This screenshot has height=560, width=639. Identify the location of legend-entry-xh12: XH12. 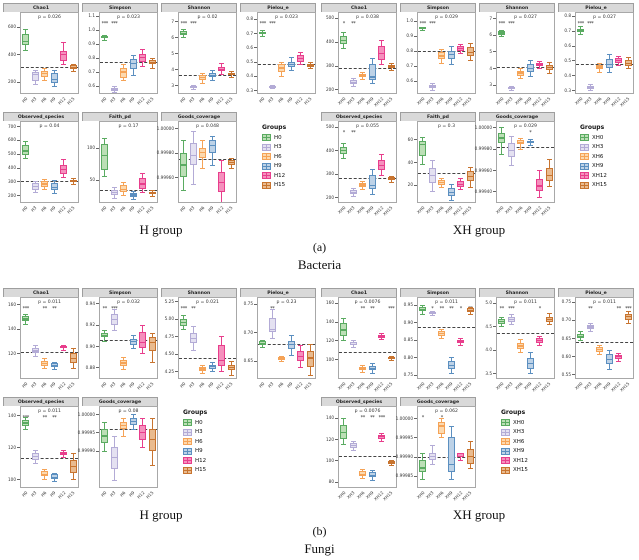
(593, 175).